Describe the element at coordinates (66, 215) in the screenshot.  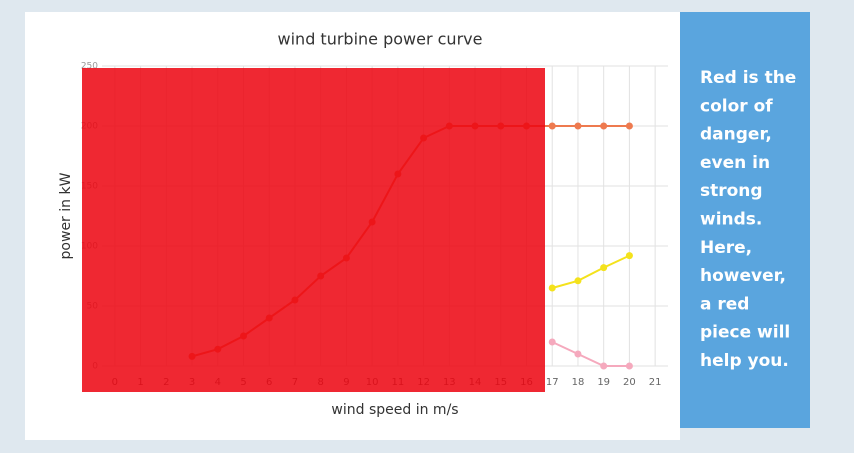
I see `y-axis-label: power in kW` at that location.